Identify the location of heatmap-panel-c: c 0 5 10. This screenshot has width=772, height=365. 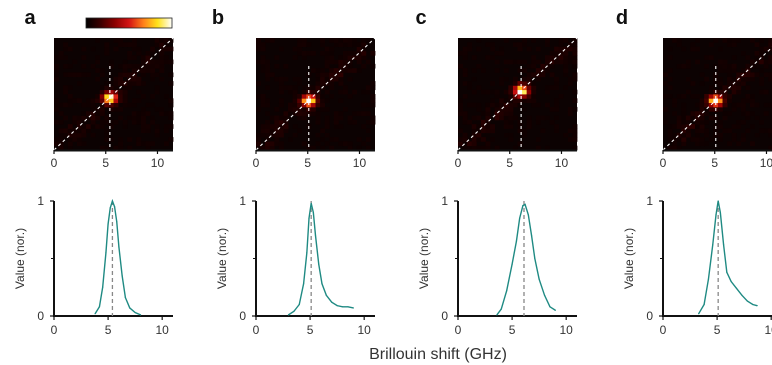
(496, 88).